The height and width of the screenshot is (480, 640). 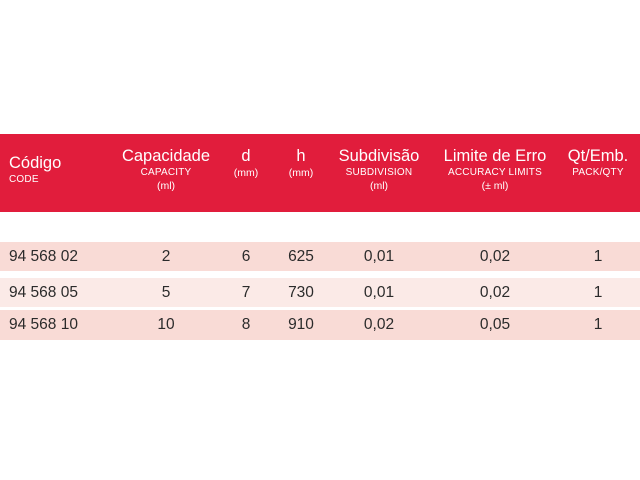 What do you see at coordinates (246, 324) in the screenshot?
I see `cell-d: 8` at bounding box center [246, 324].